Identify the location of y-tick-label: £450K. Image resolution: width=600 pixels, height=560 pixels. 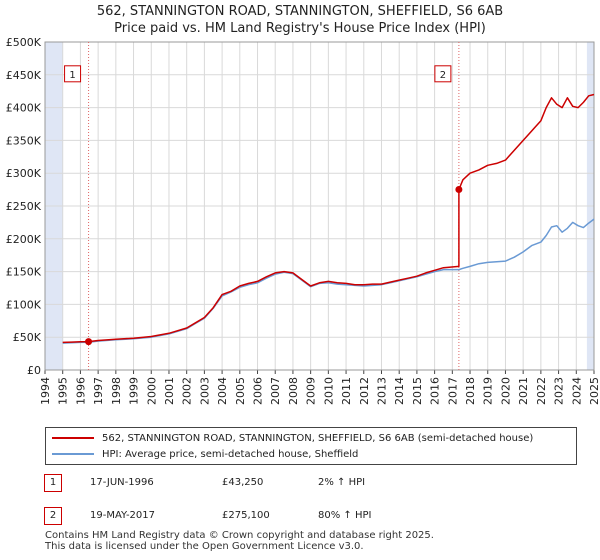
(24, 75).